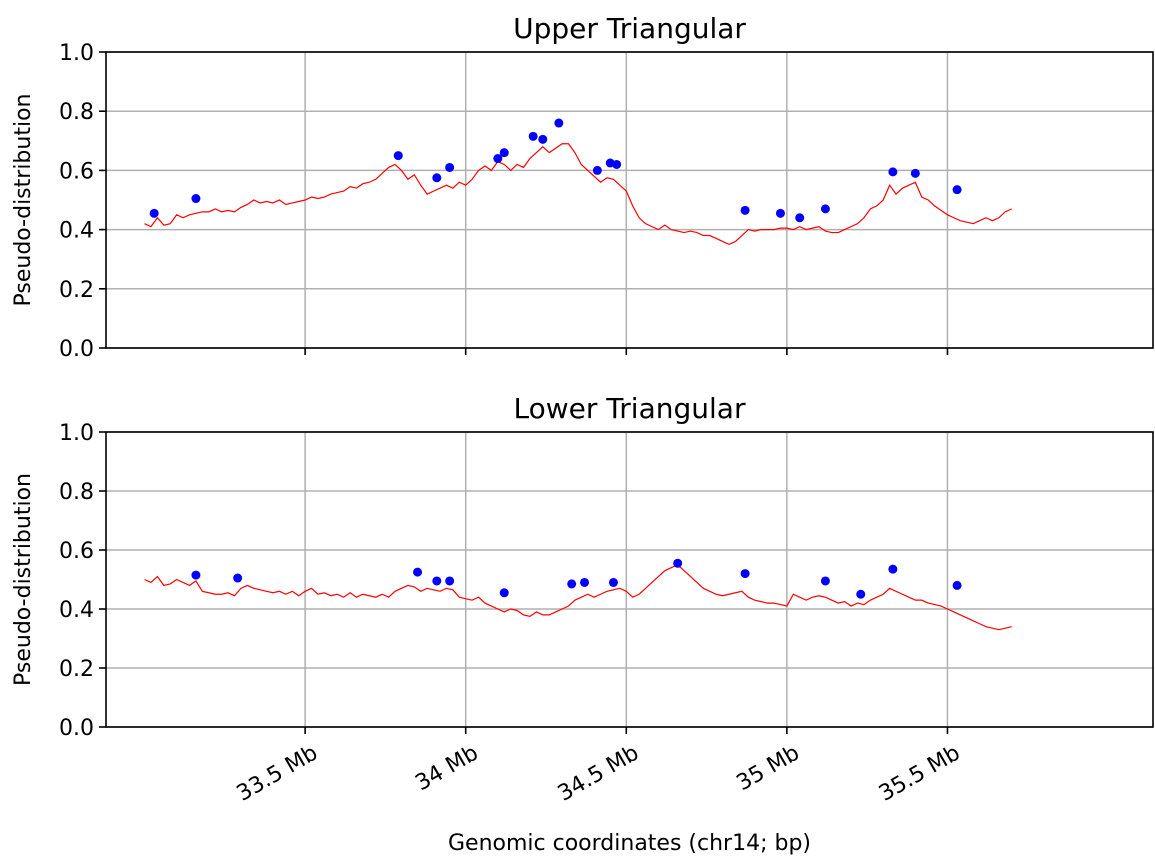  What do you see at coordinates (446, 769) in the screenshot?
I see `x-tick-label: 34 Mb` at bounding box center [446, 769].